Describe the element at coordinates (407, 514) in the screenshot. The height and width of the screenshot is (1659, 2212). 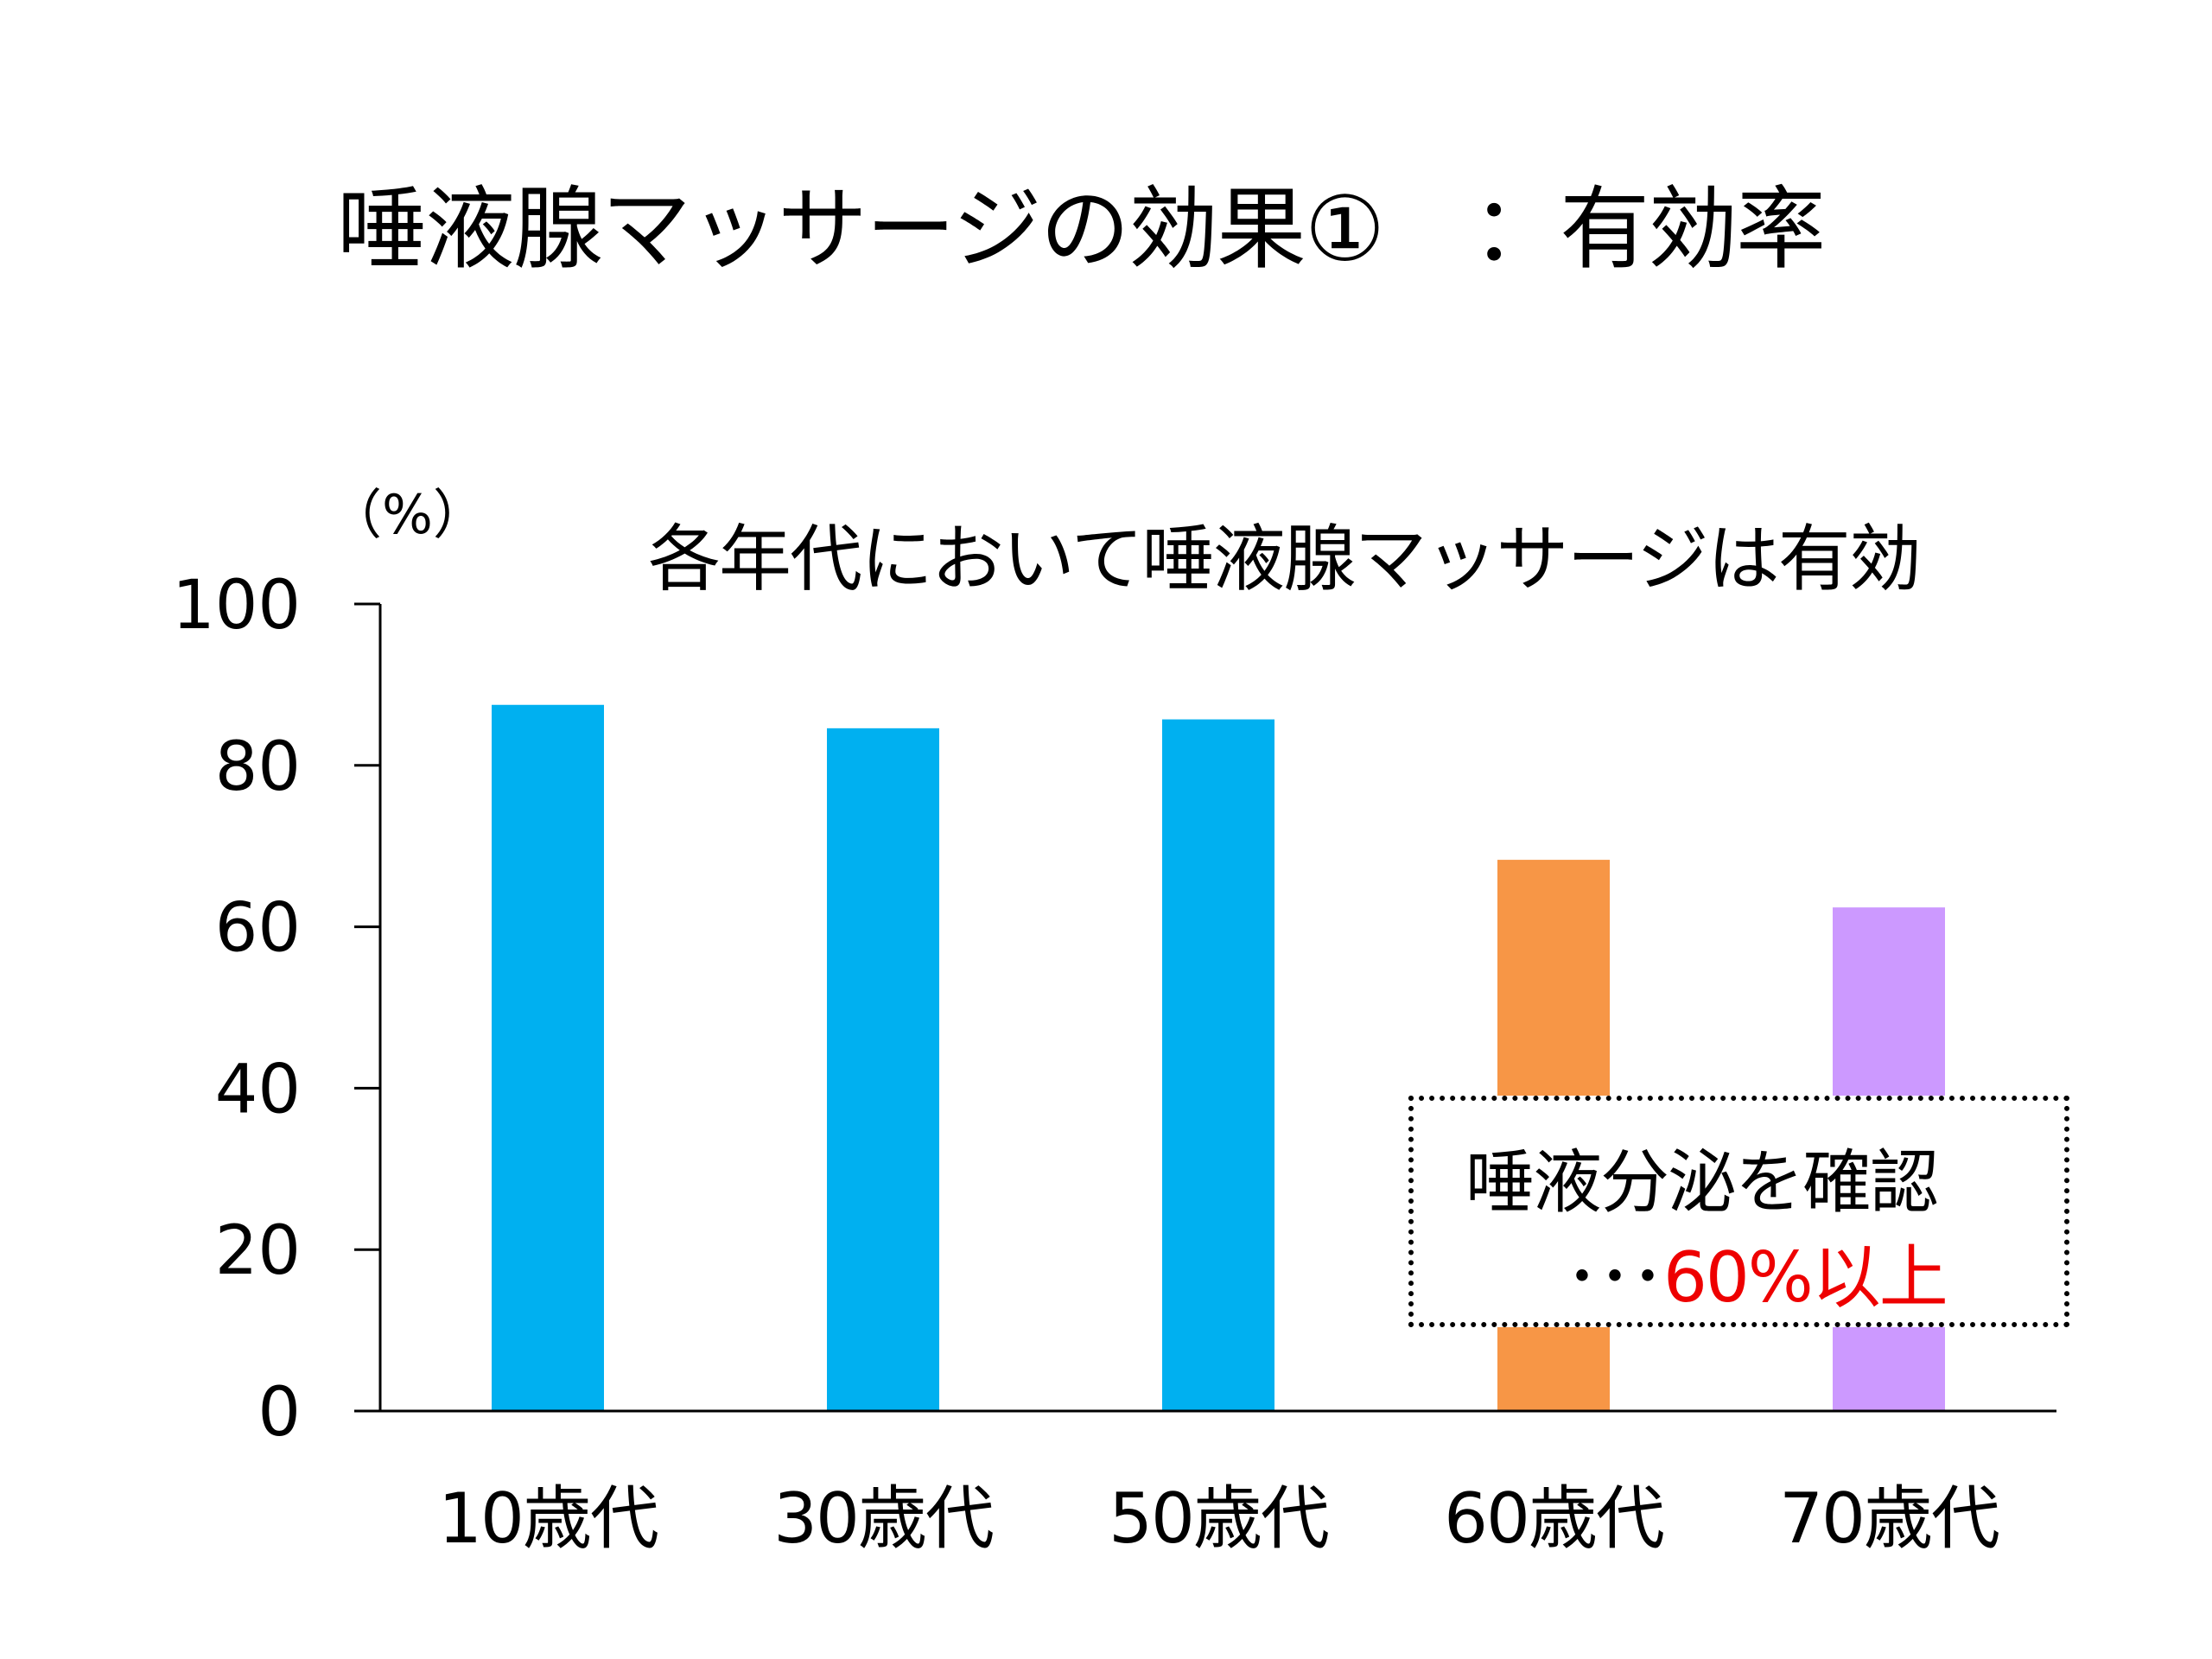
I see `y-axis-unit-label: （%）` at that location.